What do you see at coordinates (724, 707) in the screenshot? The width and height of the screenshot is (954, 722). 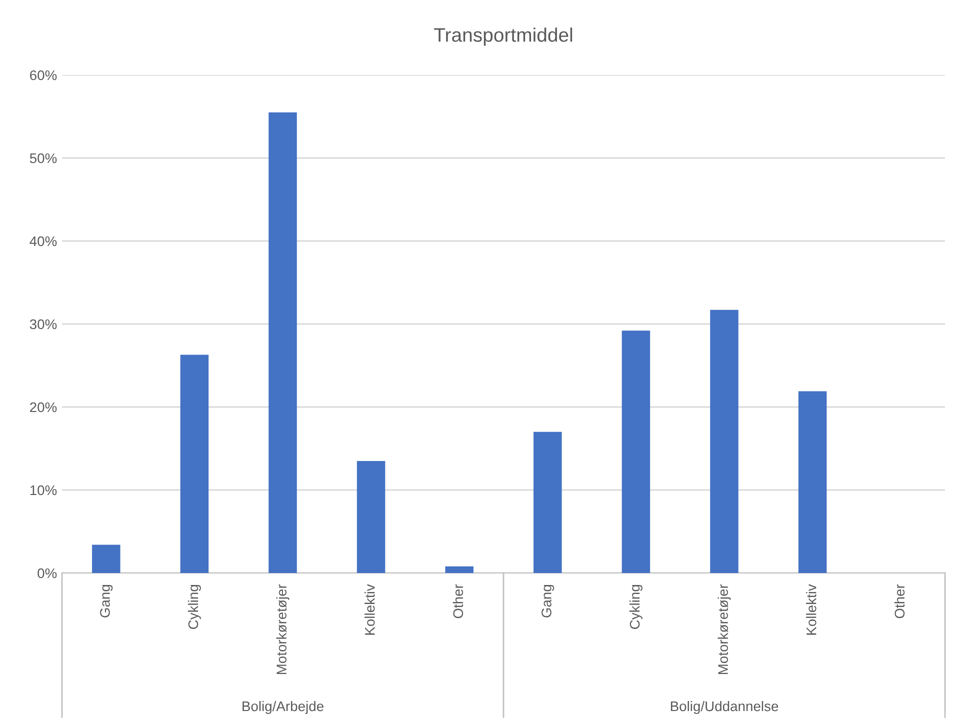 I see `text: Bolig/Uddannelse` at bounding box center [724, 707].